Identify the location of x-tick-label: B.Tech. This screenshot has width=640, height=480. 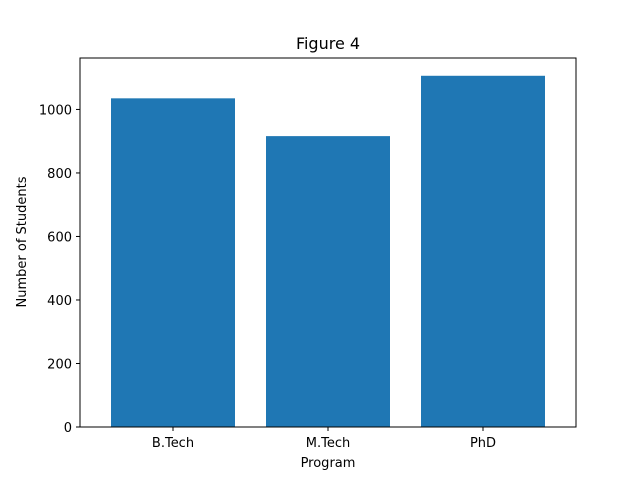
(173, 443).